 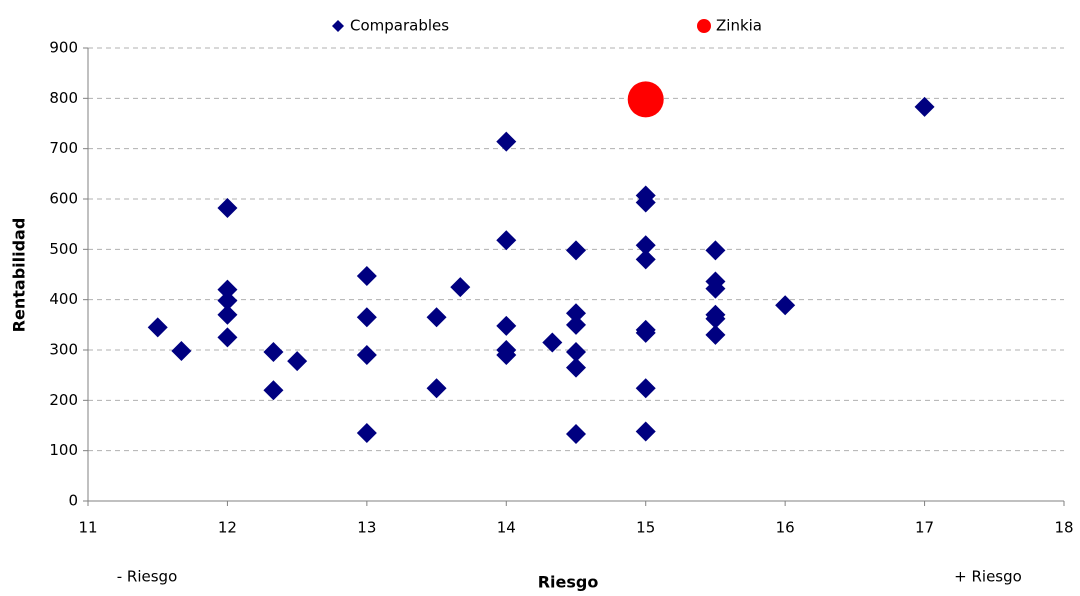 What do you see at coordinates (1063, 528) in the screenshot?
I see `x-tick-label: 18` at bounding box center [1063, 528].